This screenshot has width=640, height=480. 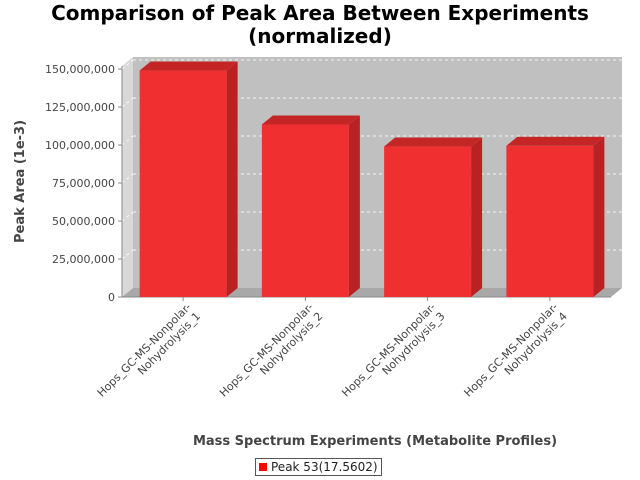 I want to click on x-tick-label: Hops_GC-MS-Nonpolar-Nohydrolysis_2, so click(x=271, y=349).